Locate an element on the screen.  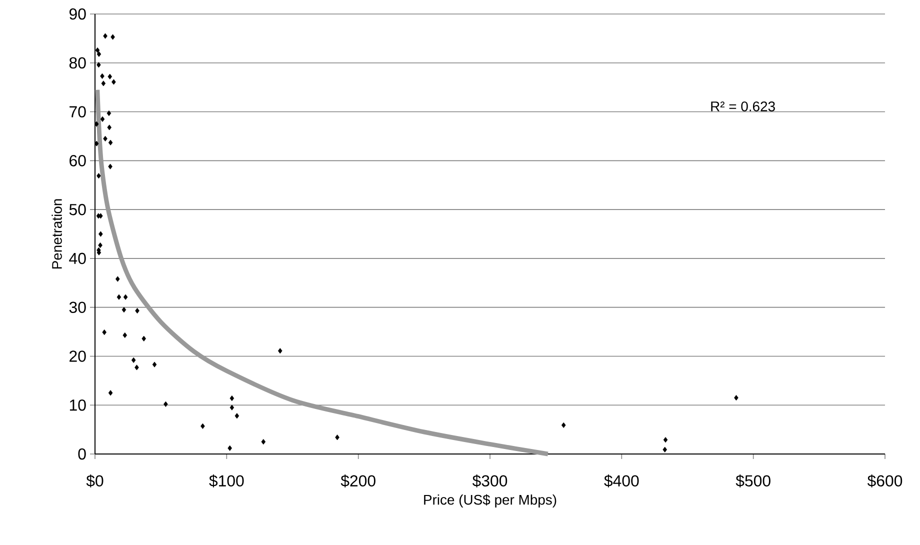
y-tick-label: 10 is located at coordinates (78, 405).